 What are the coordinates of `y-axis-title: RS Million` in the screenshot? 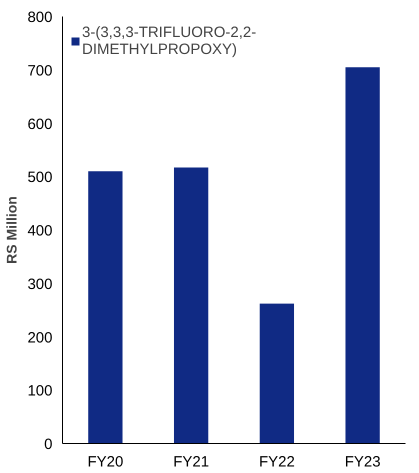 It's located at (11, 230).